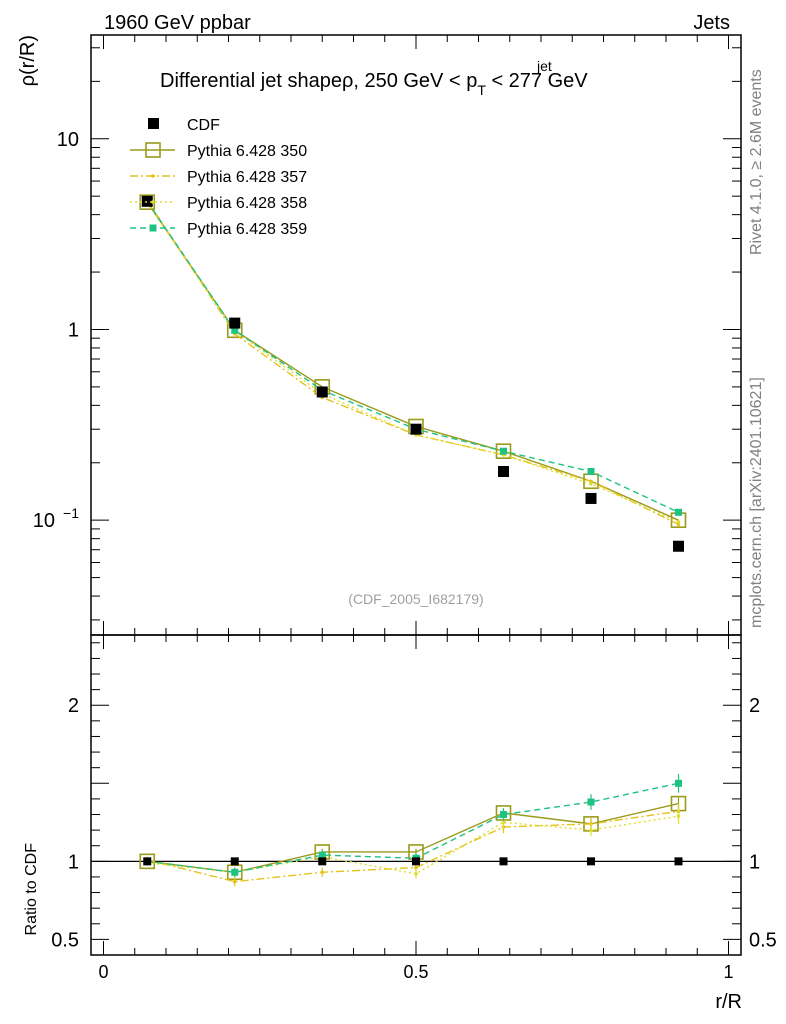  I want to click on ratio-y-tick-label: 1, so click(73, 862).